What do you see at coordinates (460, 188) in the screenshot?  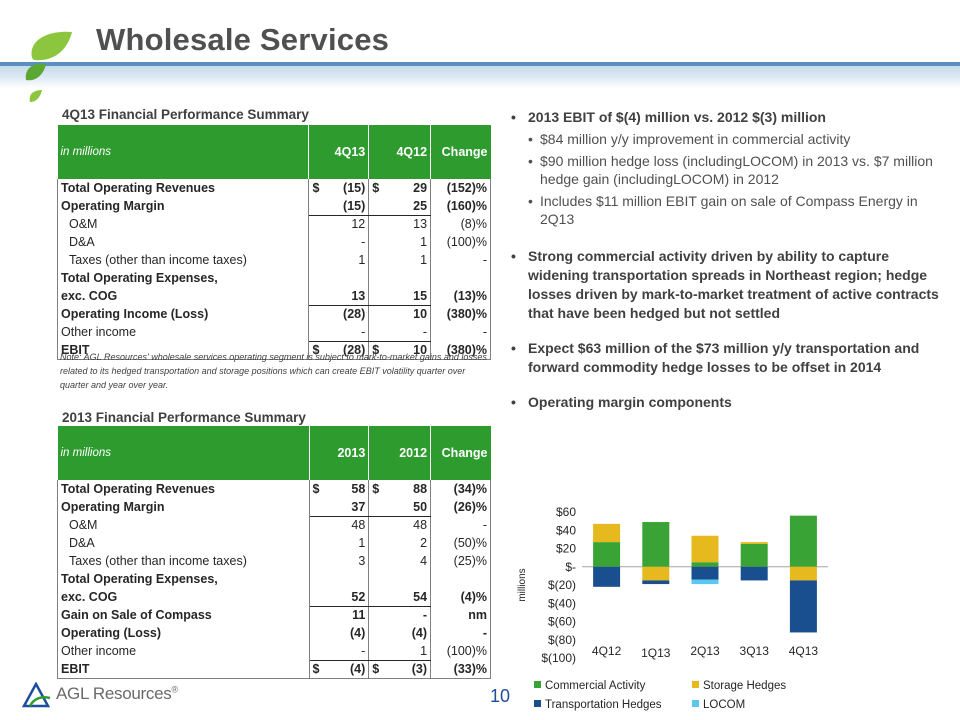 I see `row-change: (152)%` at bounding box center [460, 188].